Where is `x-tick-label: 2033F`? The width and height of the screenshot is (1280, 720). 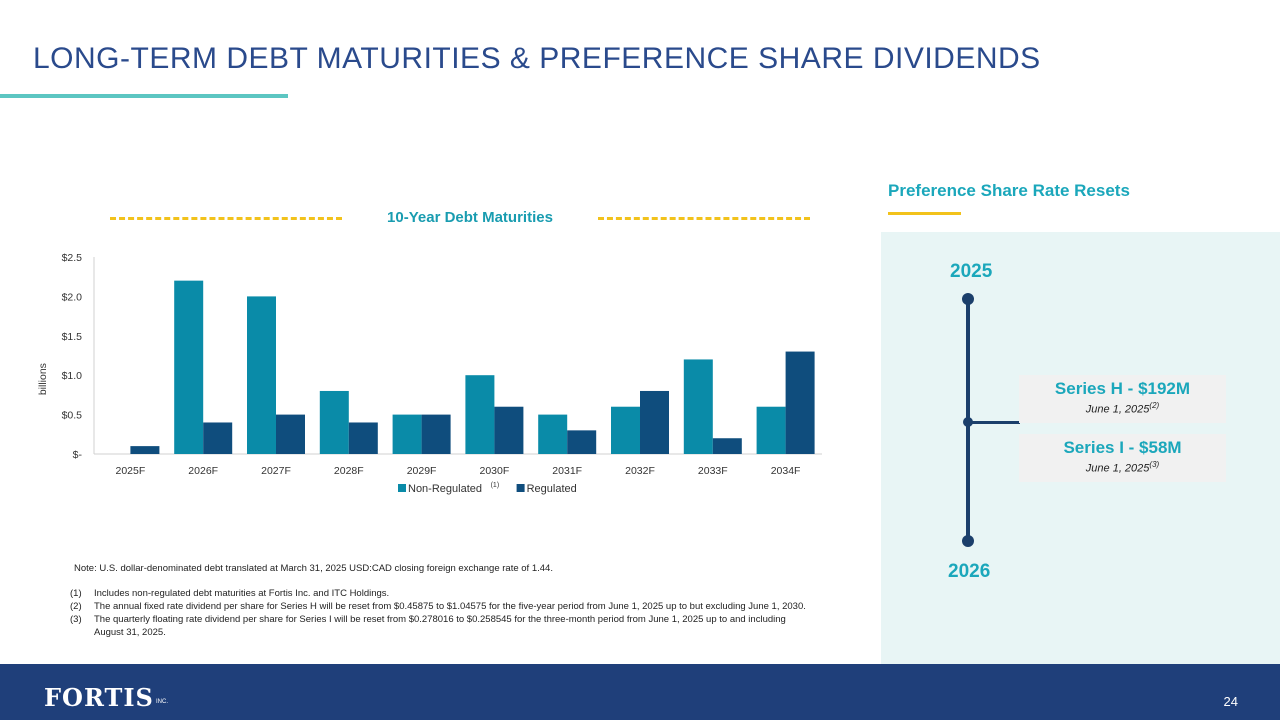 x-tick-label: 2033F is located at coordinates (713, 471).